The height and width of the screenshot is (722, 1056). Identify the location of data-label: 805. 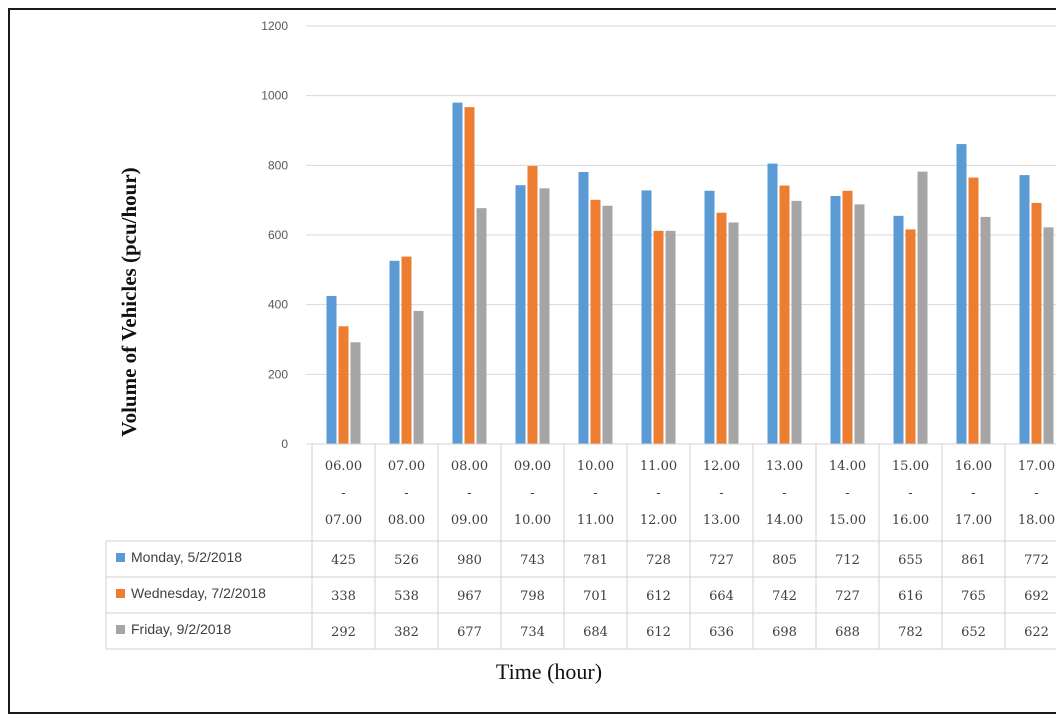
(784, 560).